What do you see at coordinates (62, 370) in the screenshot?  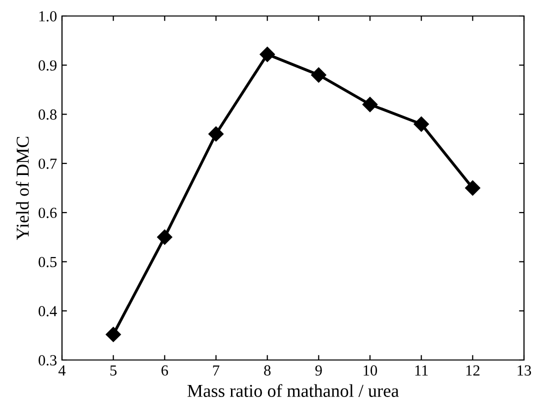 I see `x-tick-label: 4` at bounding box center [62, 370].